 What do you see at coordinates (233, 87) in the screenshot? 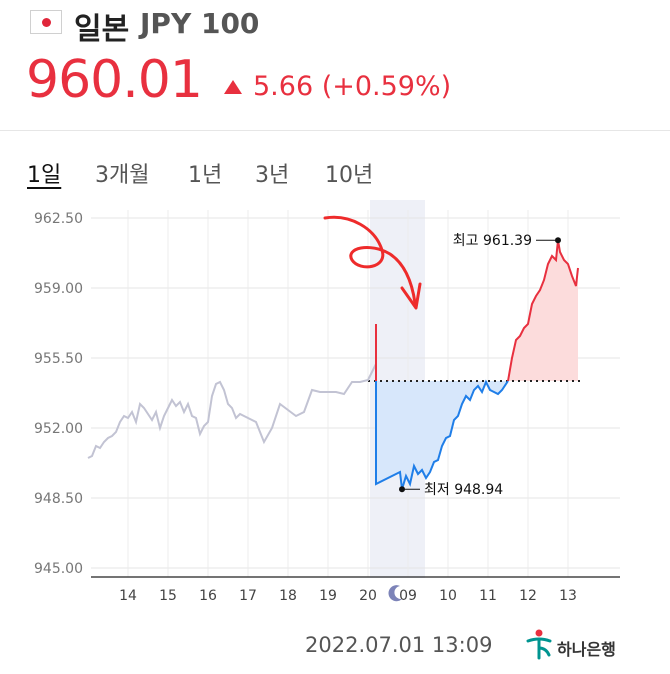
I see `up-triangle-icon` at bounding box center [233, 87].